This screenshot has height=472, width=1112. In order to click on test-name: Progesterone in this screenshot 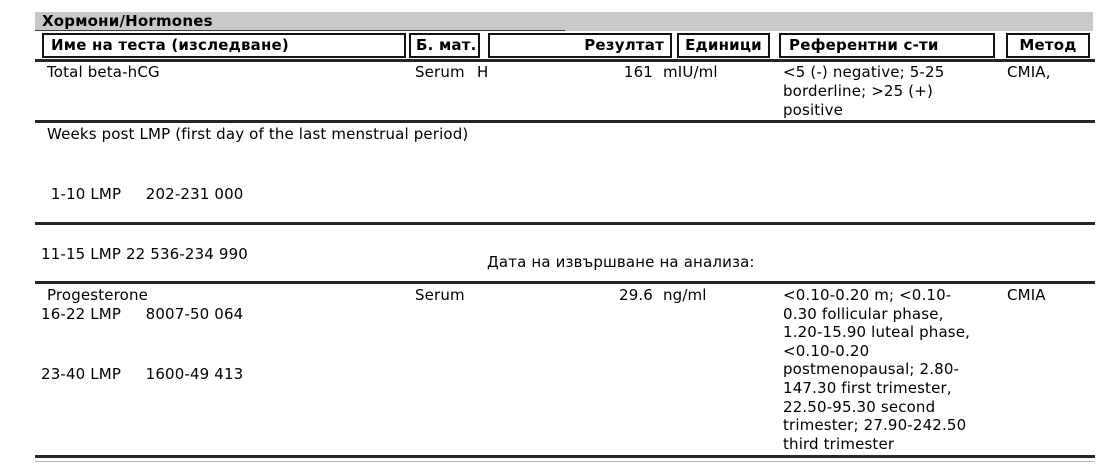, I will do `click(98, 295)`.